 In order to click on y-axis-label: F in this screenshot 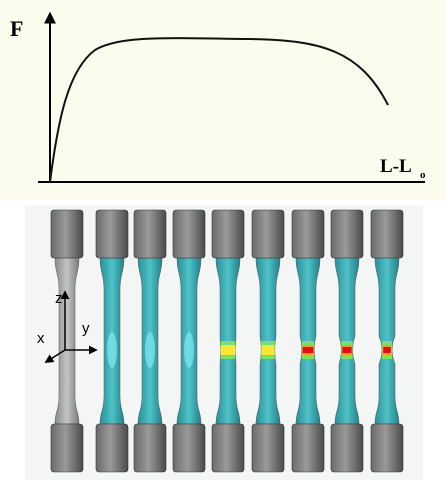, I will do `click(16, 28)`.